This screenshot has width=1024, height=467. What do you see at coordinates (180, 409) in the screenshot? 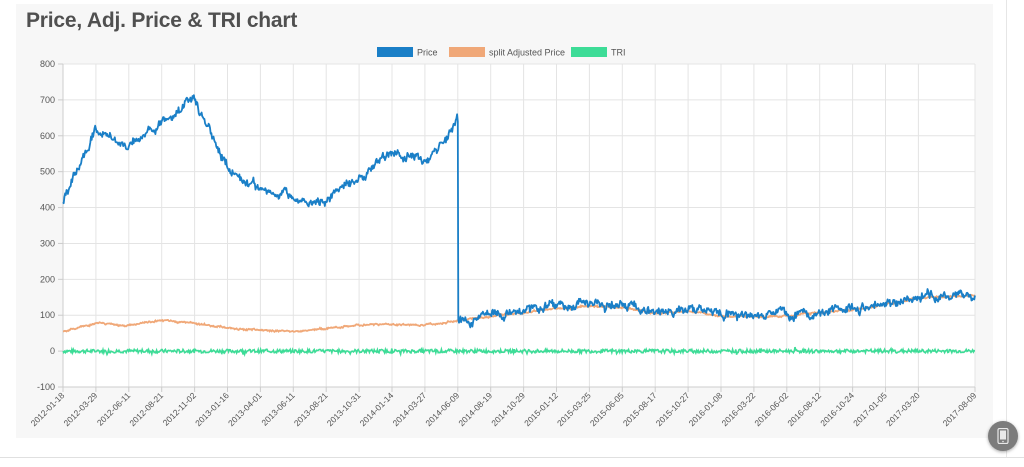
I see `x-tick-label: 2012-11-02` at bounding box center [180, 409].